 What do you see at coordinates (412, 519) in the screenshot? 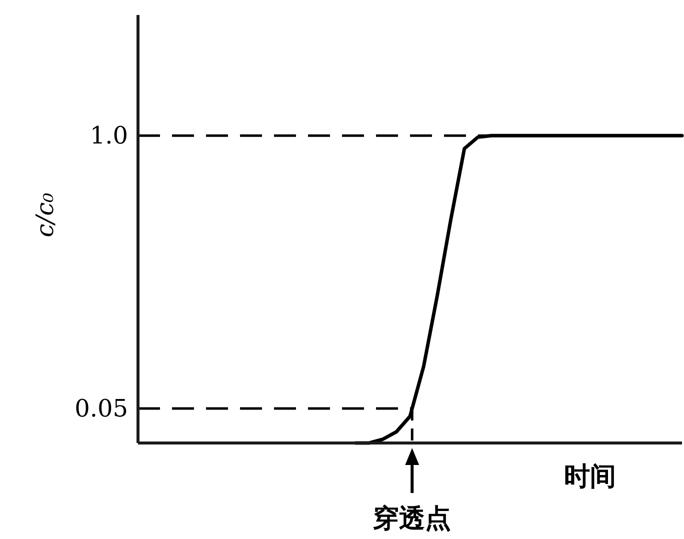
I see `text: 穿透点` at bounding box center [412, 519].